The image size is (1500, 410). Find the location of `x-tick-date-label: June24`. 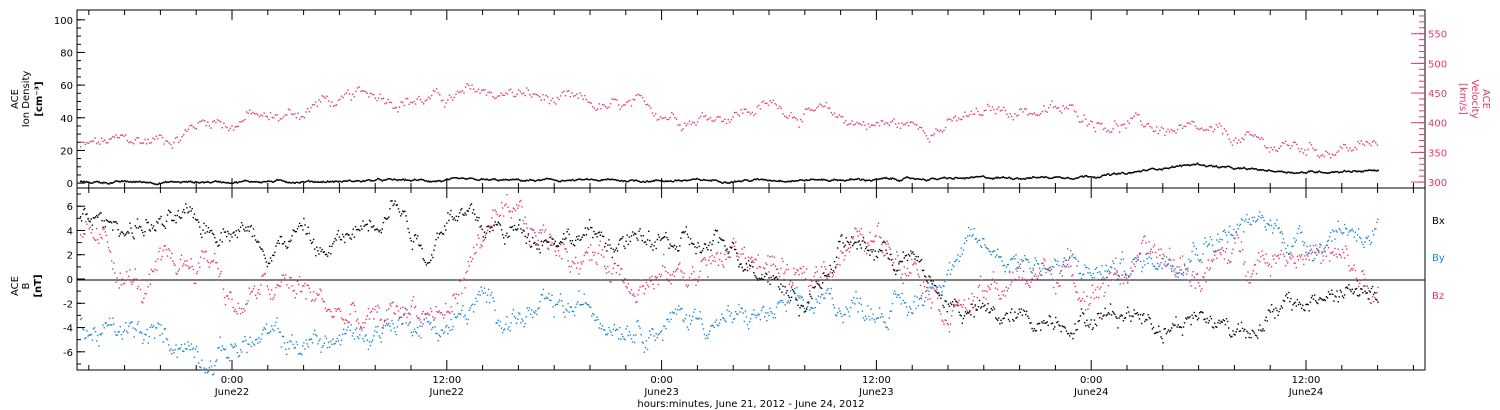

x-tick-date-label: June24 is located at coordinates (1306, 392).